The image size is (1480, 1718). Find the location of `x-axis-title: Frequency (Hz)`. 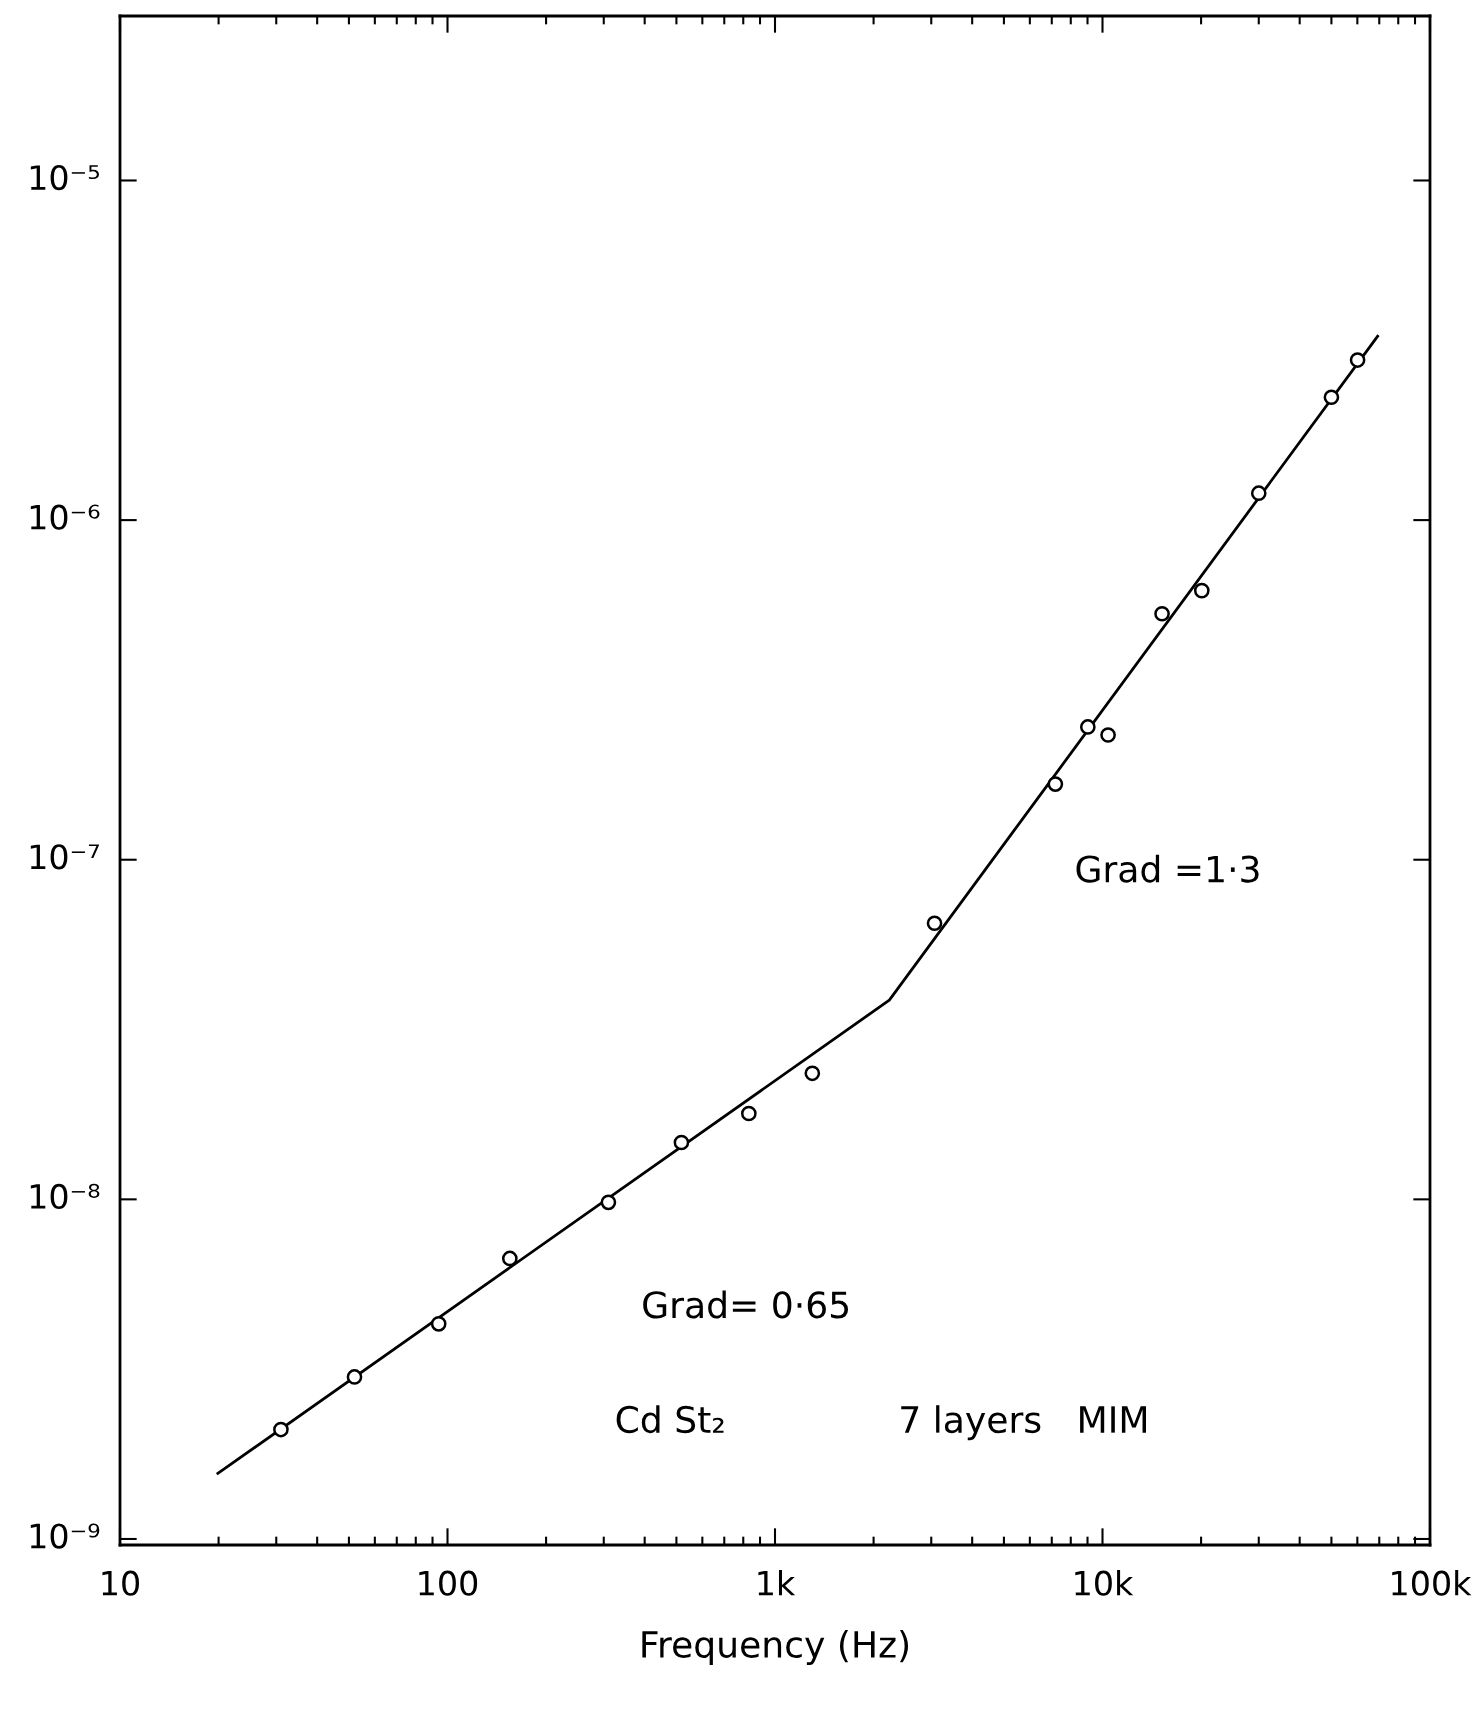

x-axis-title: Frequency (Hz) is located at coordinates (775, 1647).